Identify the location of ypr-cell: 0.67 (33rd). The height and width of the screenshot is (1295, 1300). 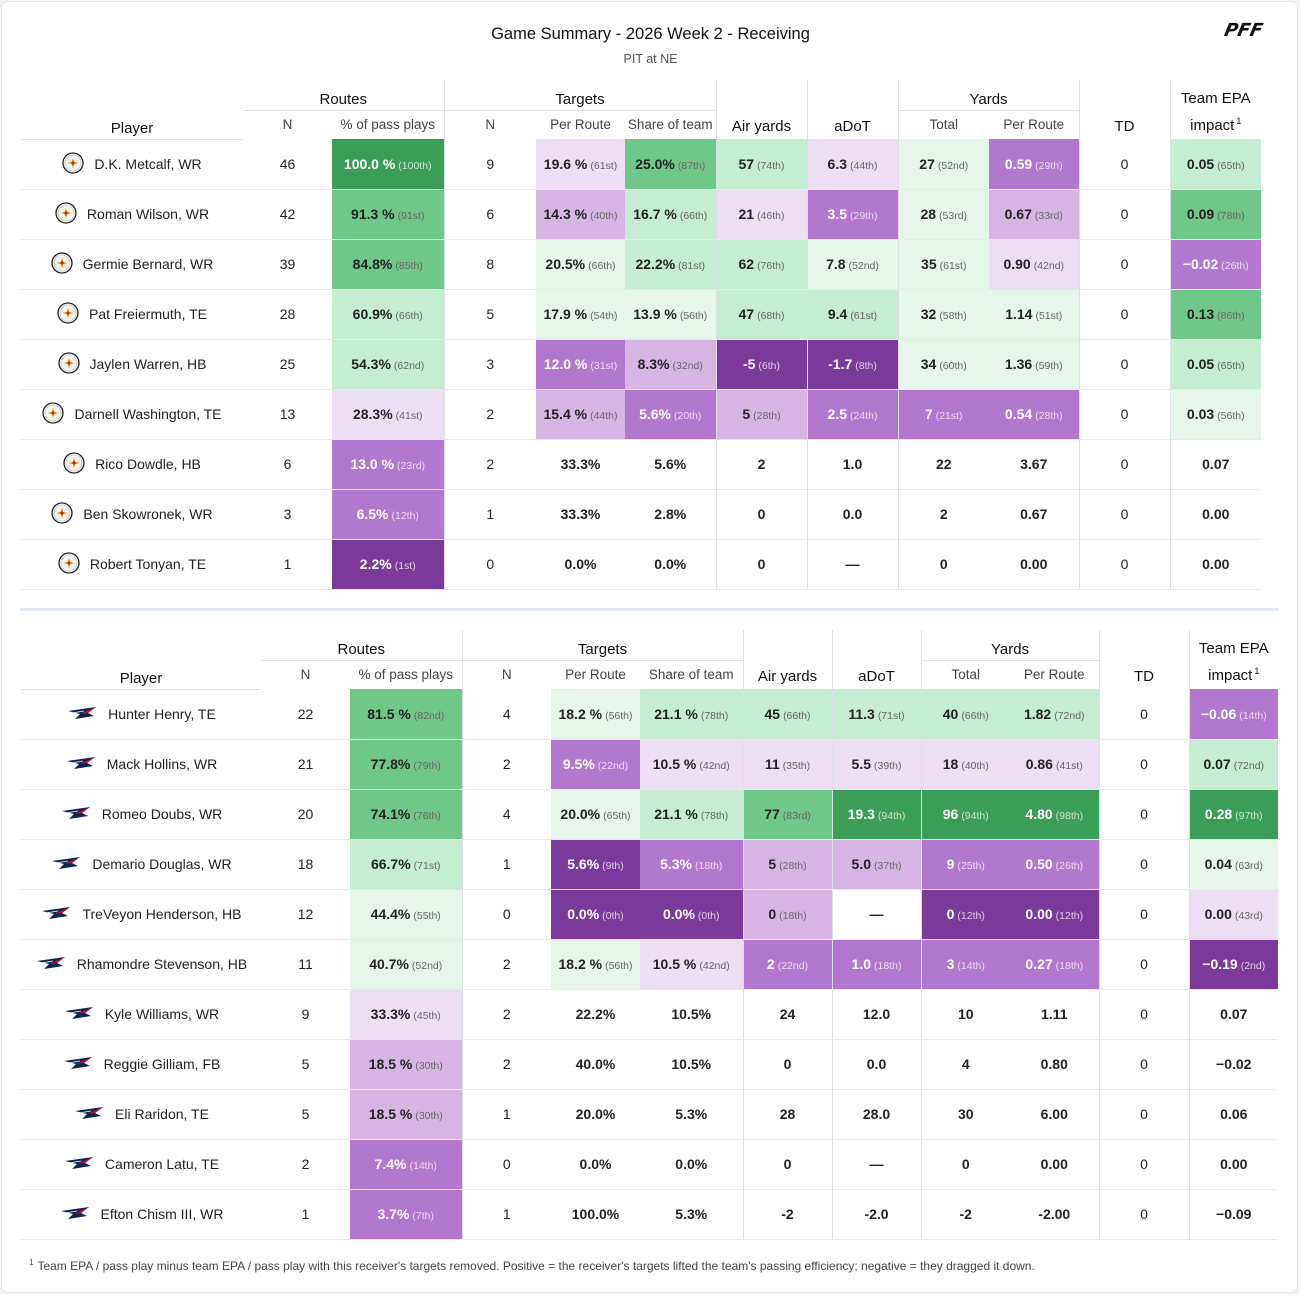
(1034, 214).